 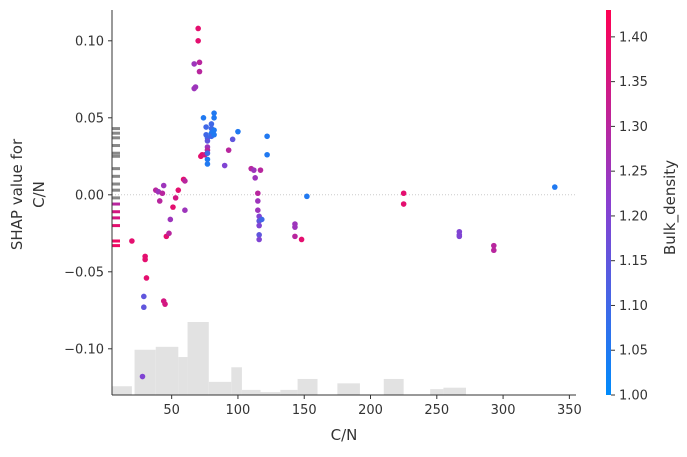 What do you see at coordinates (89, 118) in the screenshot?
I see `y-tick-label: 0.05` at bounding box center [89, 118].